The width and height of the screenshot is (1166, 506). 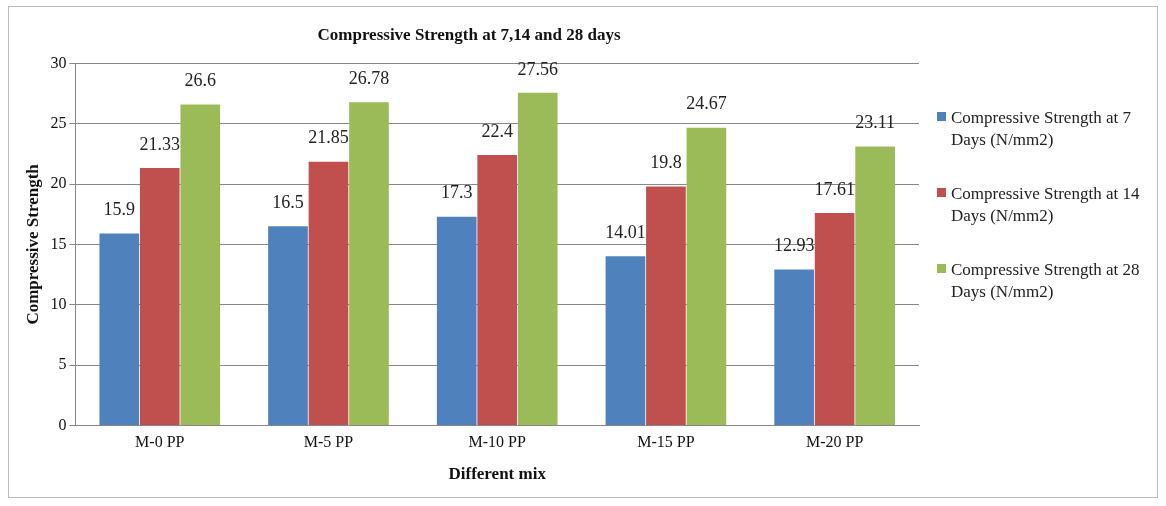 What do you see at coordinates (160, 442) in the screenshot?
I see `x-tick-label: M-0 PP` at bounding box center [160, 442].